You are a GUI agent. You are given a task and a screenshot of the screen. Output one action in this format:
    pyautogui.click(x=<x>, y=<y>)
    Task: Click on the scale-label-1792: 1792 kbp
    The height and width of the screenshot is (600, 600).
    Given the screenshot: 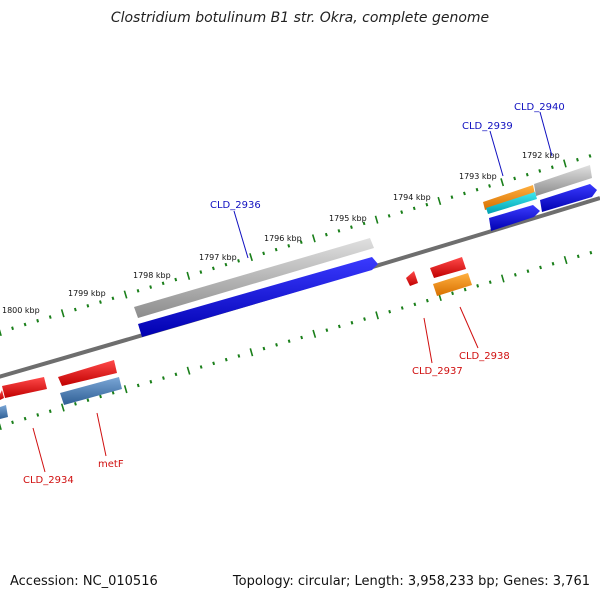 What is the action you would take?
    pyautogui.click(x=541, y=155)
    